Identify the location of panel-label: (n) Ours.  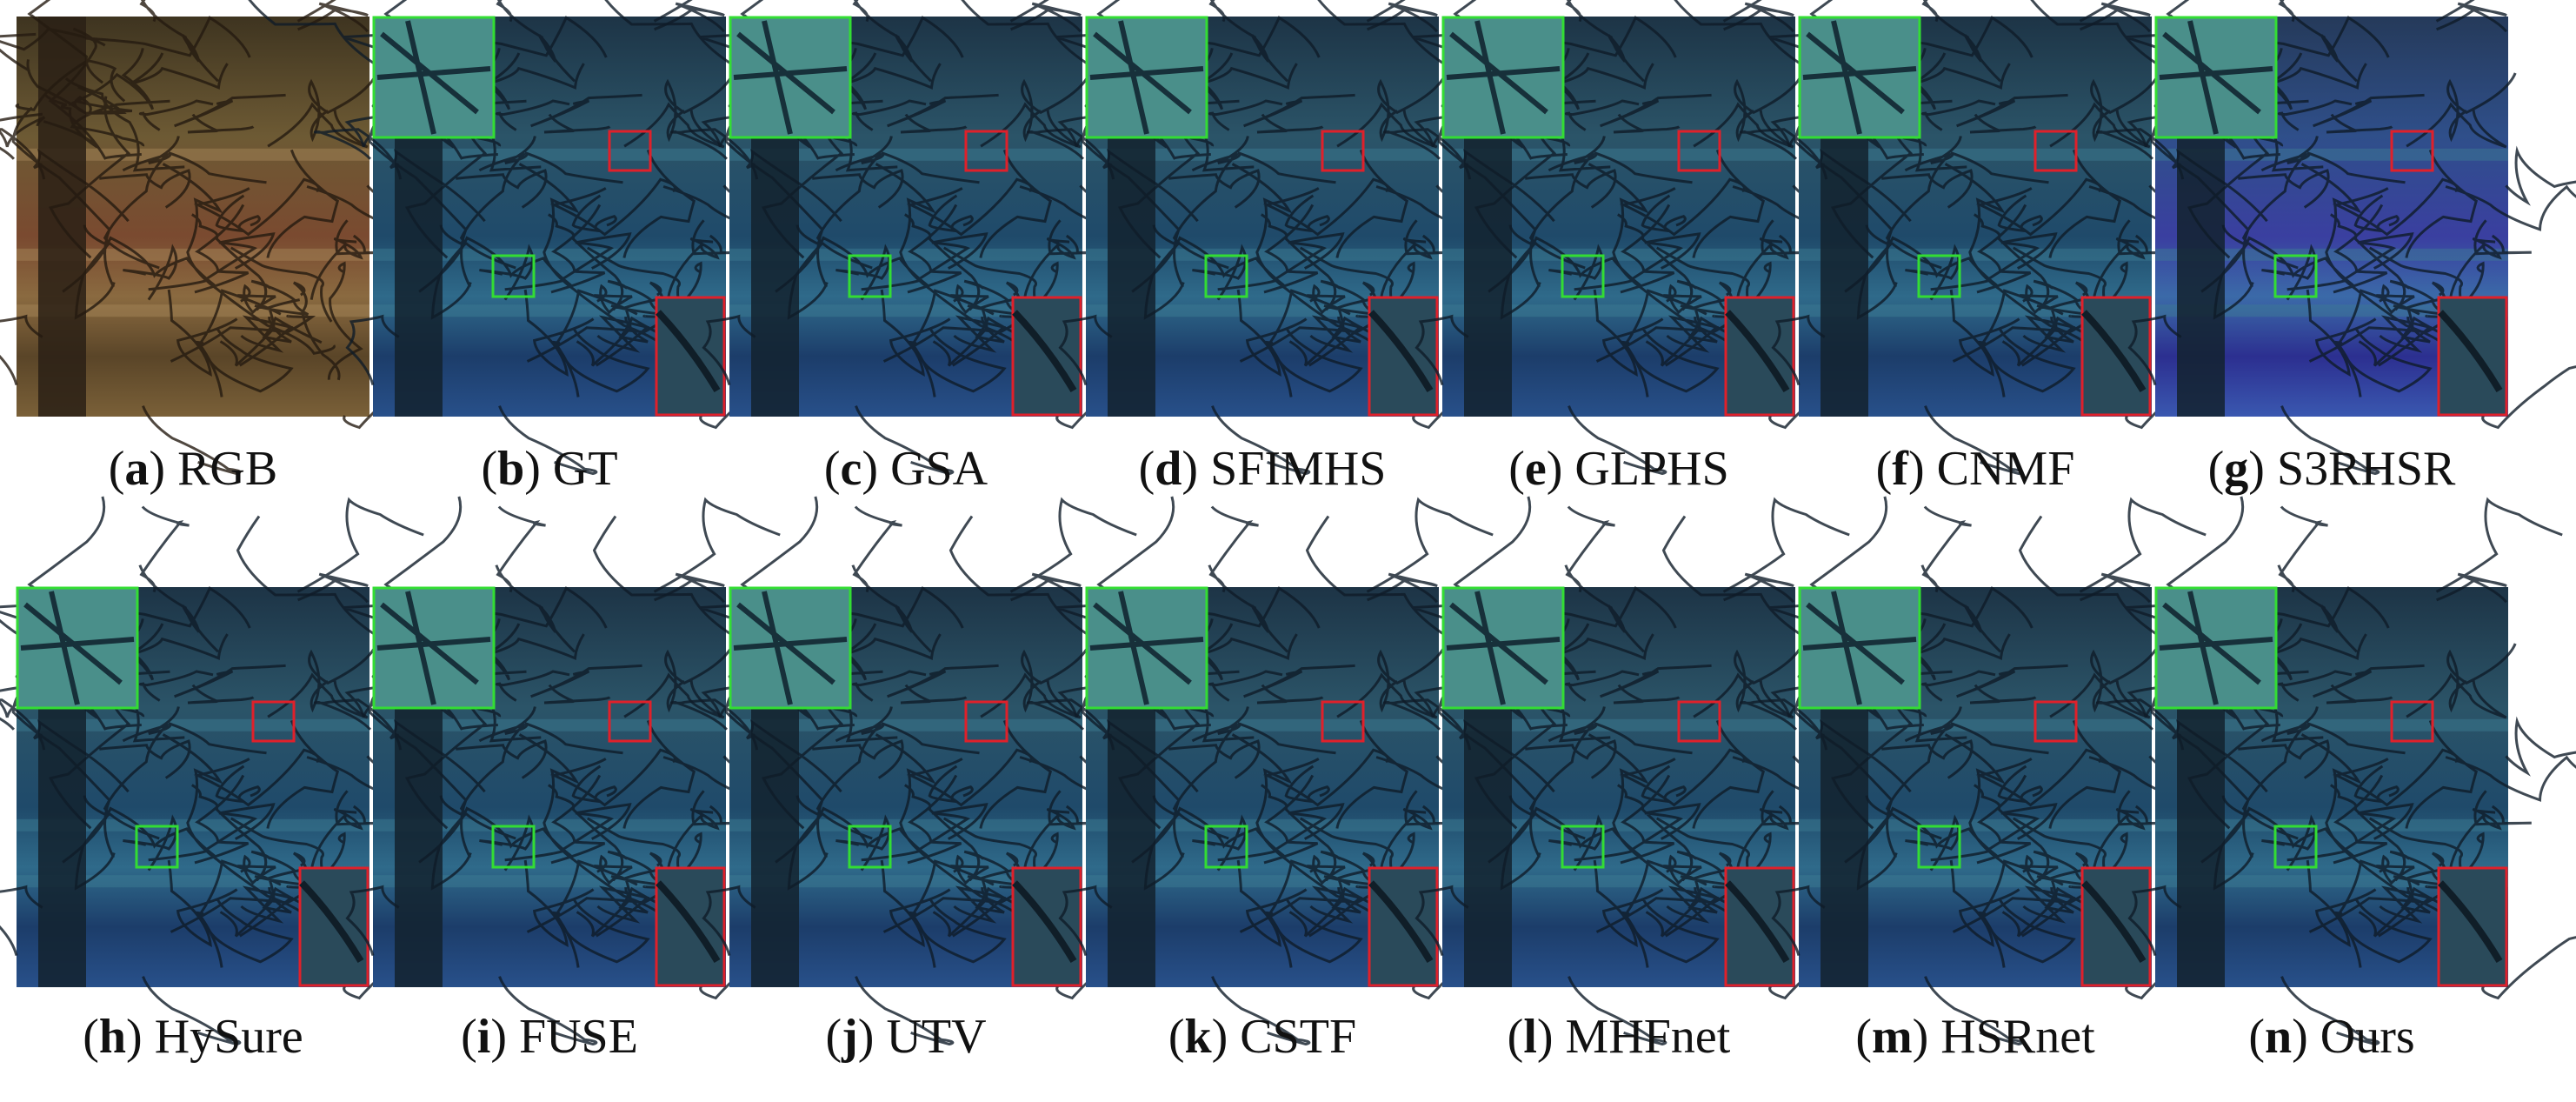
(2331, 1037).